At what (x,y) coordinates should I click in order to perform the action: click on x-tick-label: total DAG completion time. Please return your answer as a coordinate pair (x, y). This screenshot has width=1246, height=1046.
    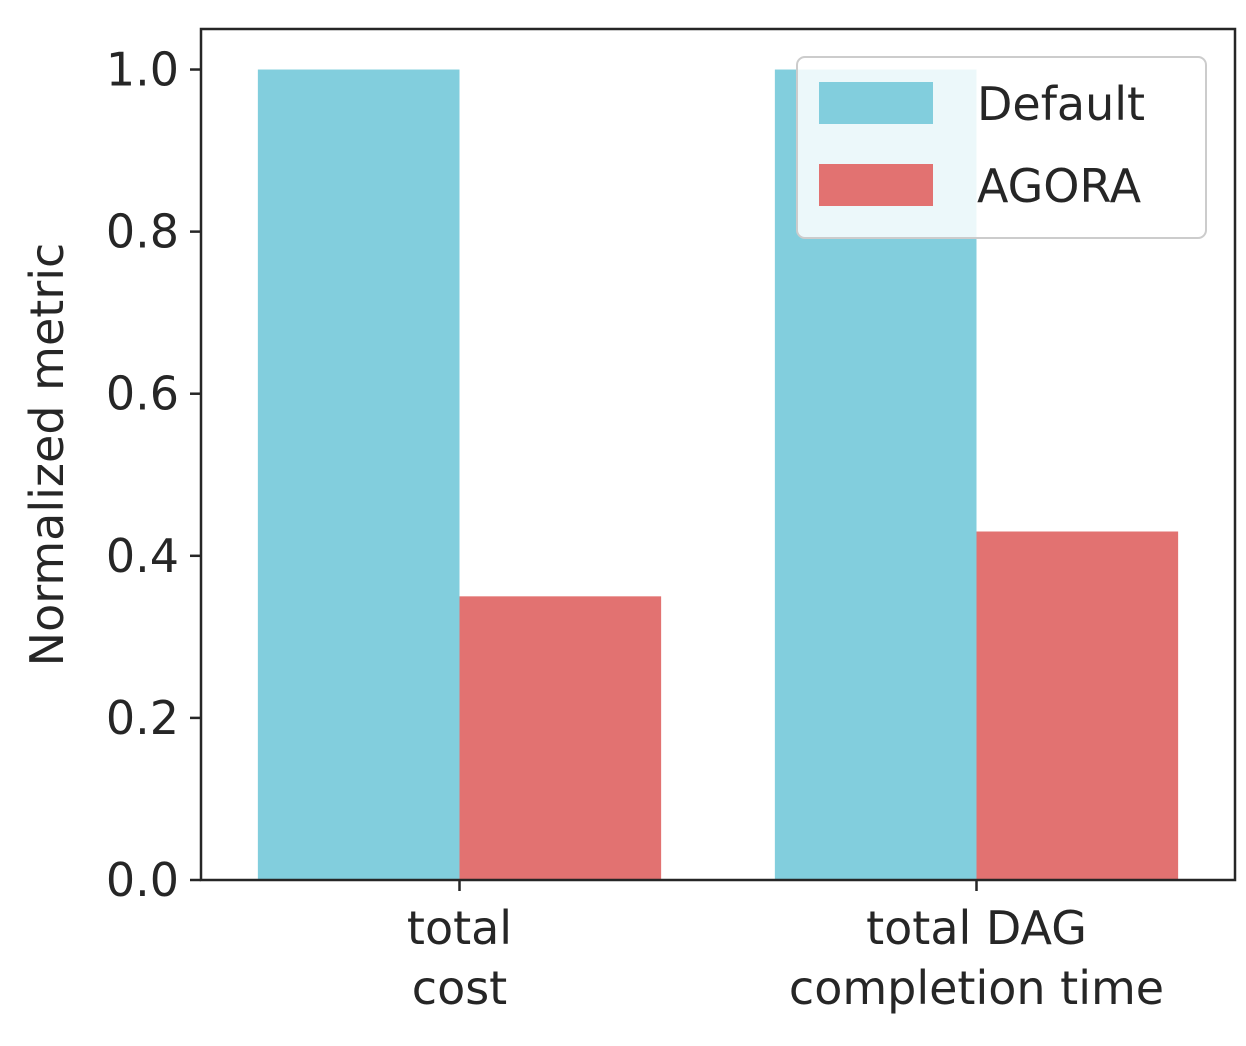
    Looking at the image, I should click on (976, 958).